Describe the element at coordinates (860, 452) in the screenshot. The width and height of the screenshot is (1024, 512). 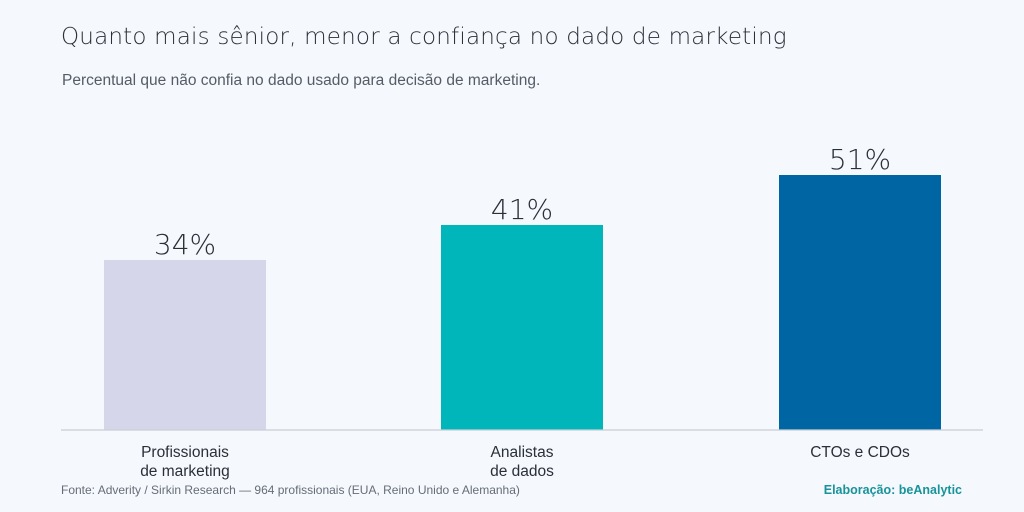
I see `category-label-3: CTOs e CDOs` at that location.